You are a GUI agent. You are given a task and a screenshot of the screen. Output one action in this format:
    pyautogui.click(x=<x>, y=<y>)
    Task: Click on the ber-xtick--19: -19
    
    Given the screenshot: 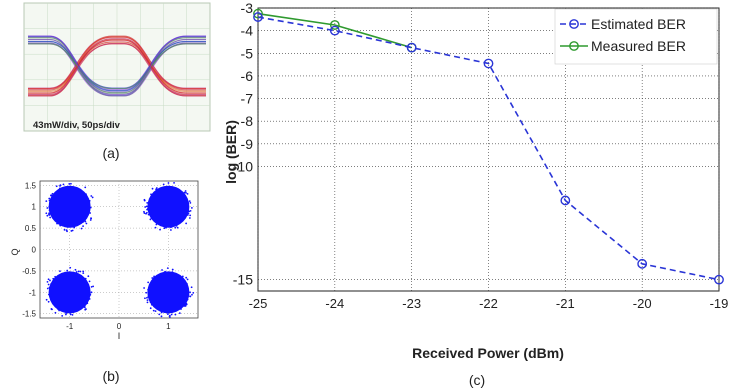 What is the action you would take?
    pyautogui.click(x=719, y=303)
    